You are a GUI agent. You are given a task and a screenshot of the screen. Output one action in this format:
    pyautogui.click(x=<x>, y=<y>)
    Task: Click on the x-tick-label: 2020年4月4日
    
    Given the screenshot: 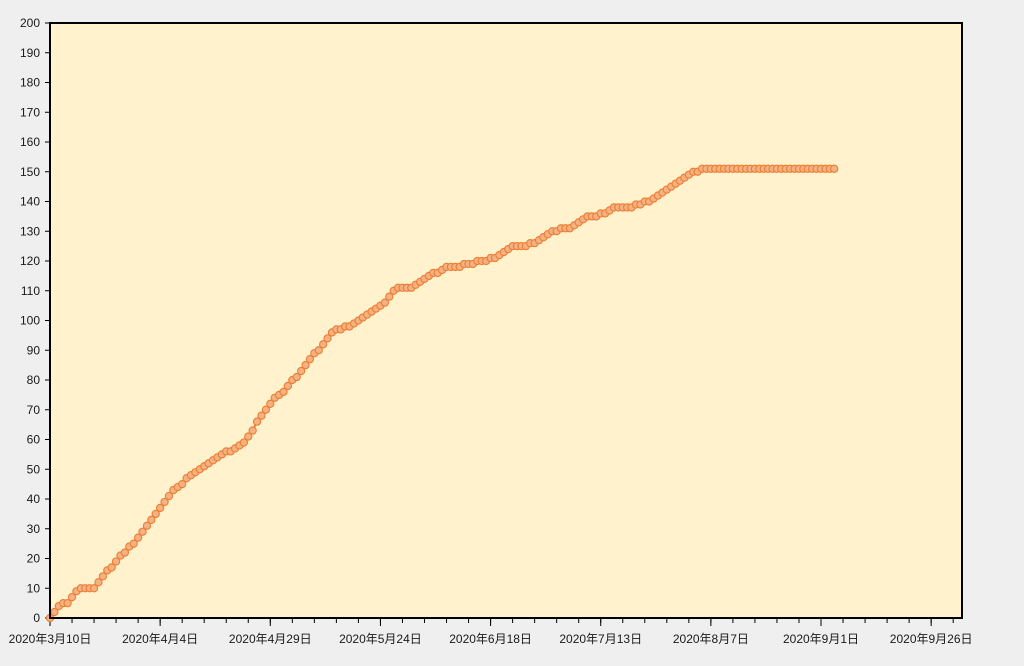 What is the action you would take?
    pyautogui.click(x=160, y=639)
    